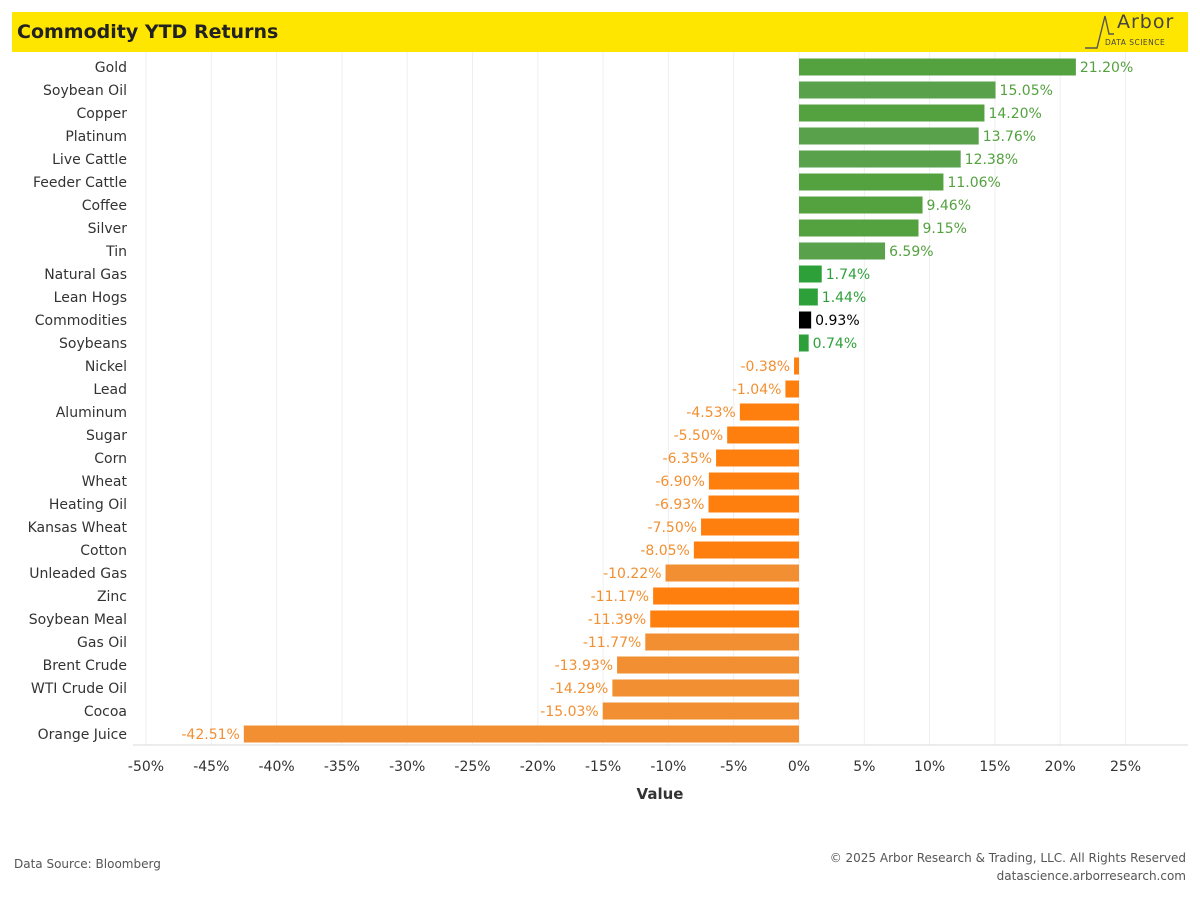 The image size is (1200, 900). What do you see at coordinates (472, 767) in the screenshot?
I see `x-tick-label: -25%` at bounding box center [472, 767].